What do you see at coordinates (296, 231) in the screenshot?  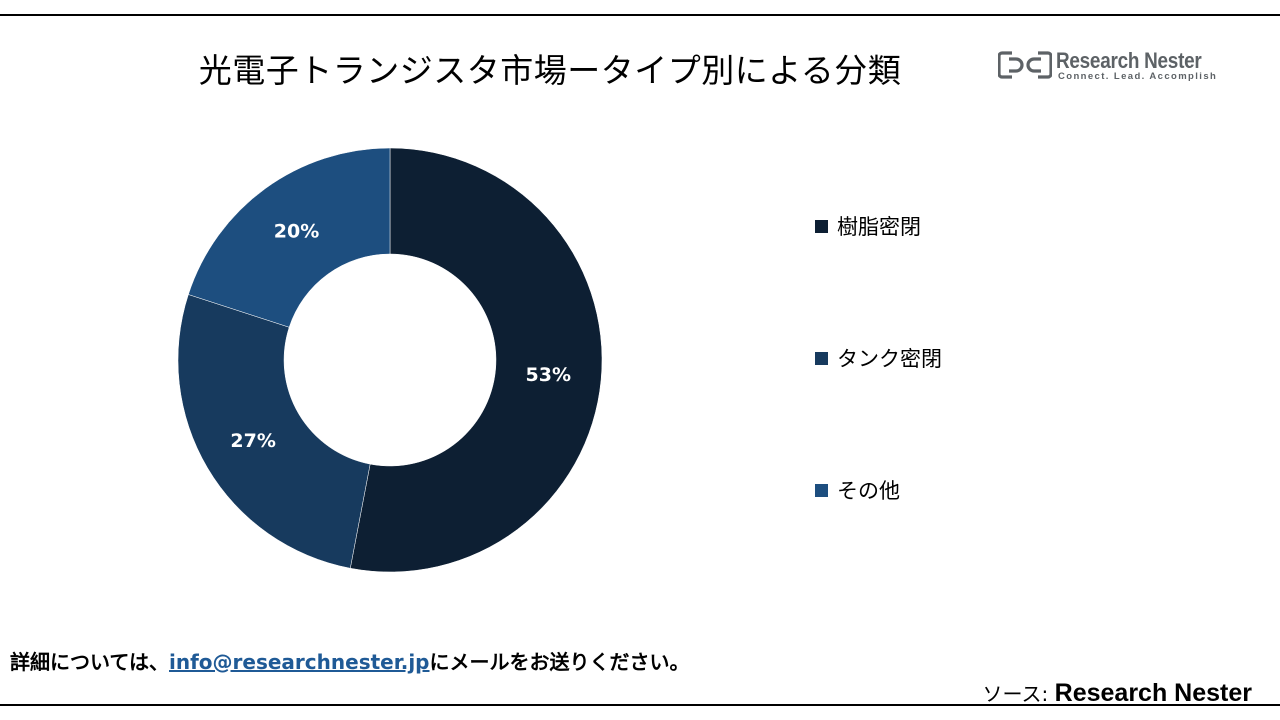 I see `slice-label-other: 20%` at bounding box center [296, 231].